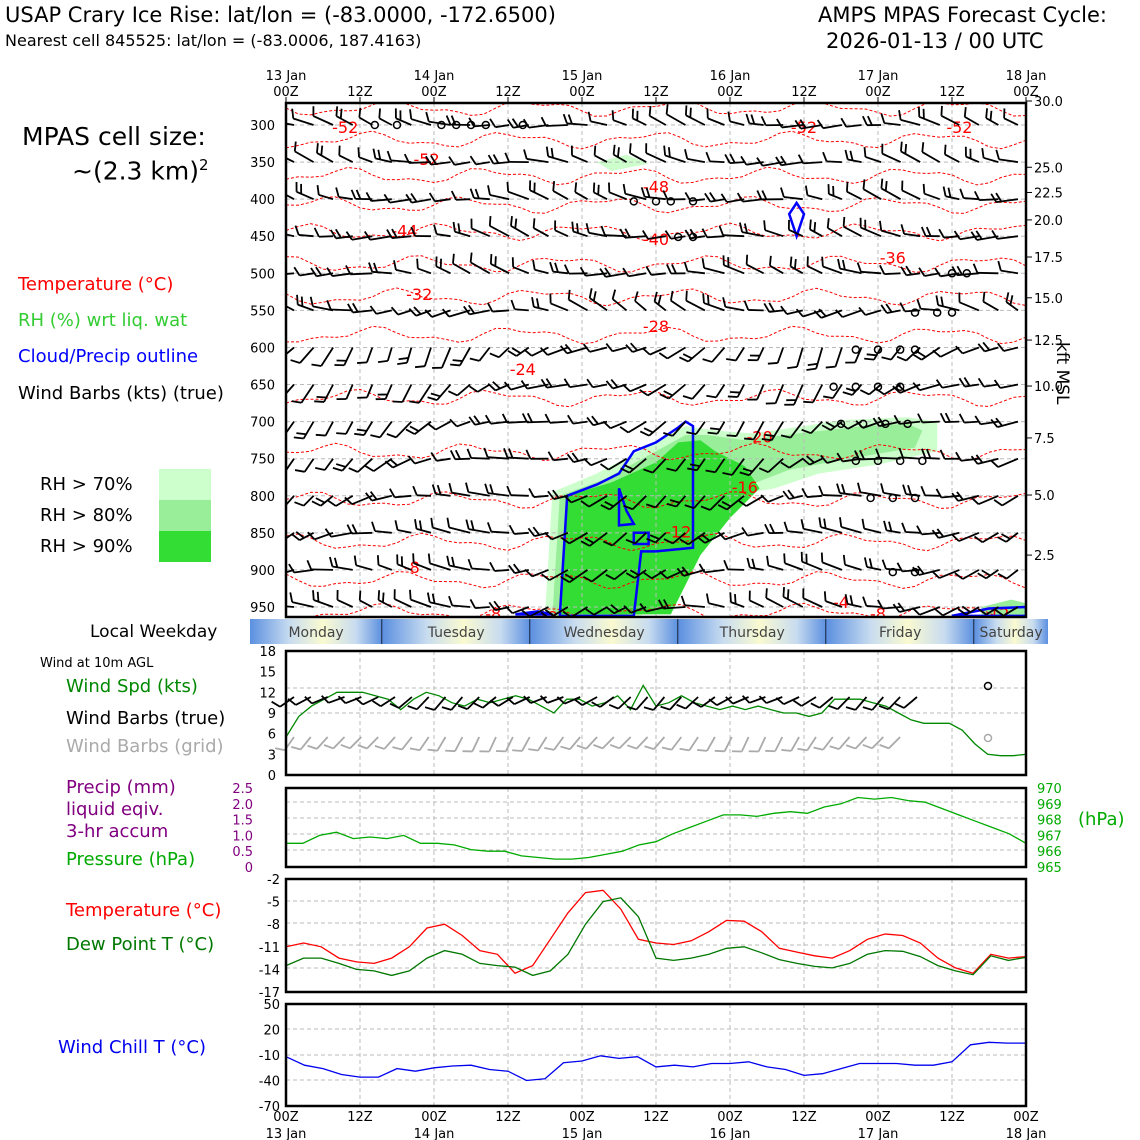 Image resolution: width=1140 pixels, height=1140 pixels. Describe the element at coordinates (86, 515) in the screenshot. I see `legend-rh80-label: RH > 80%` at that location.